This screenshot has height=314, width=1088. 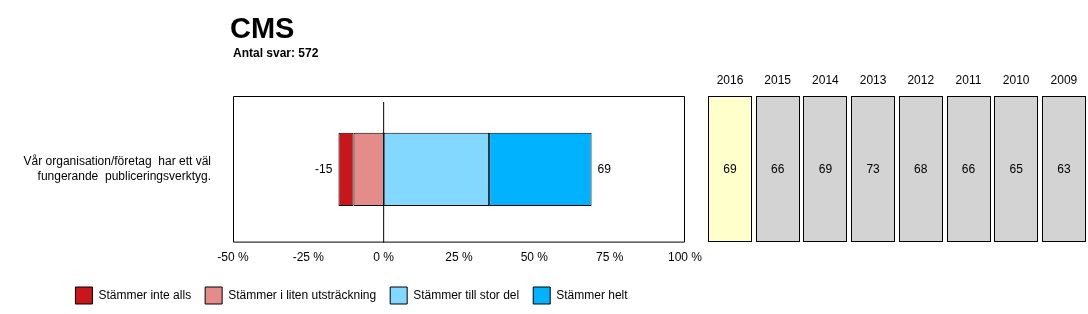 I want to click on legend-label: Stämmer till stor del, so click(x=466, y=294).